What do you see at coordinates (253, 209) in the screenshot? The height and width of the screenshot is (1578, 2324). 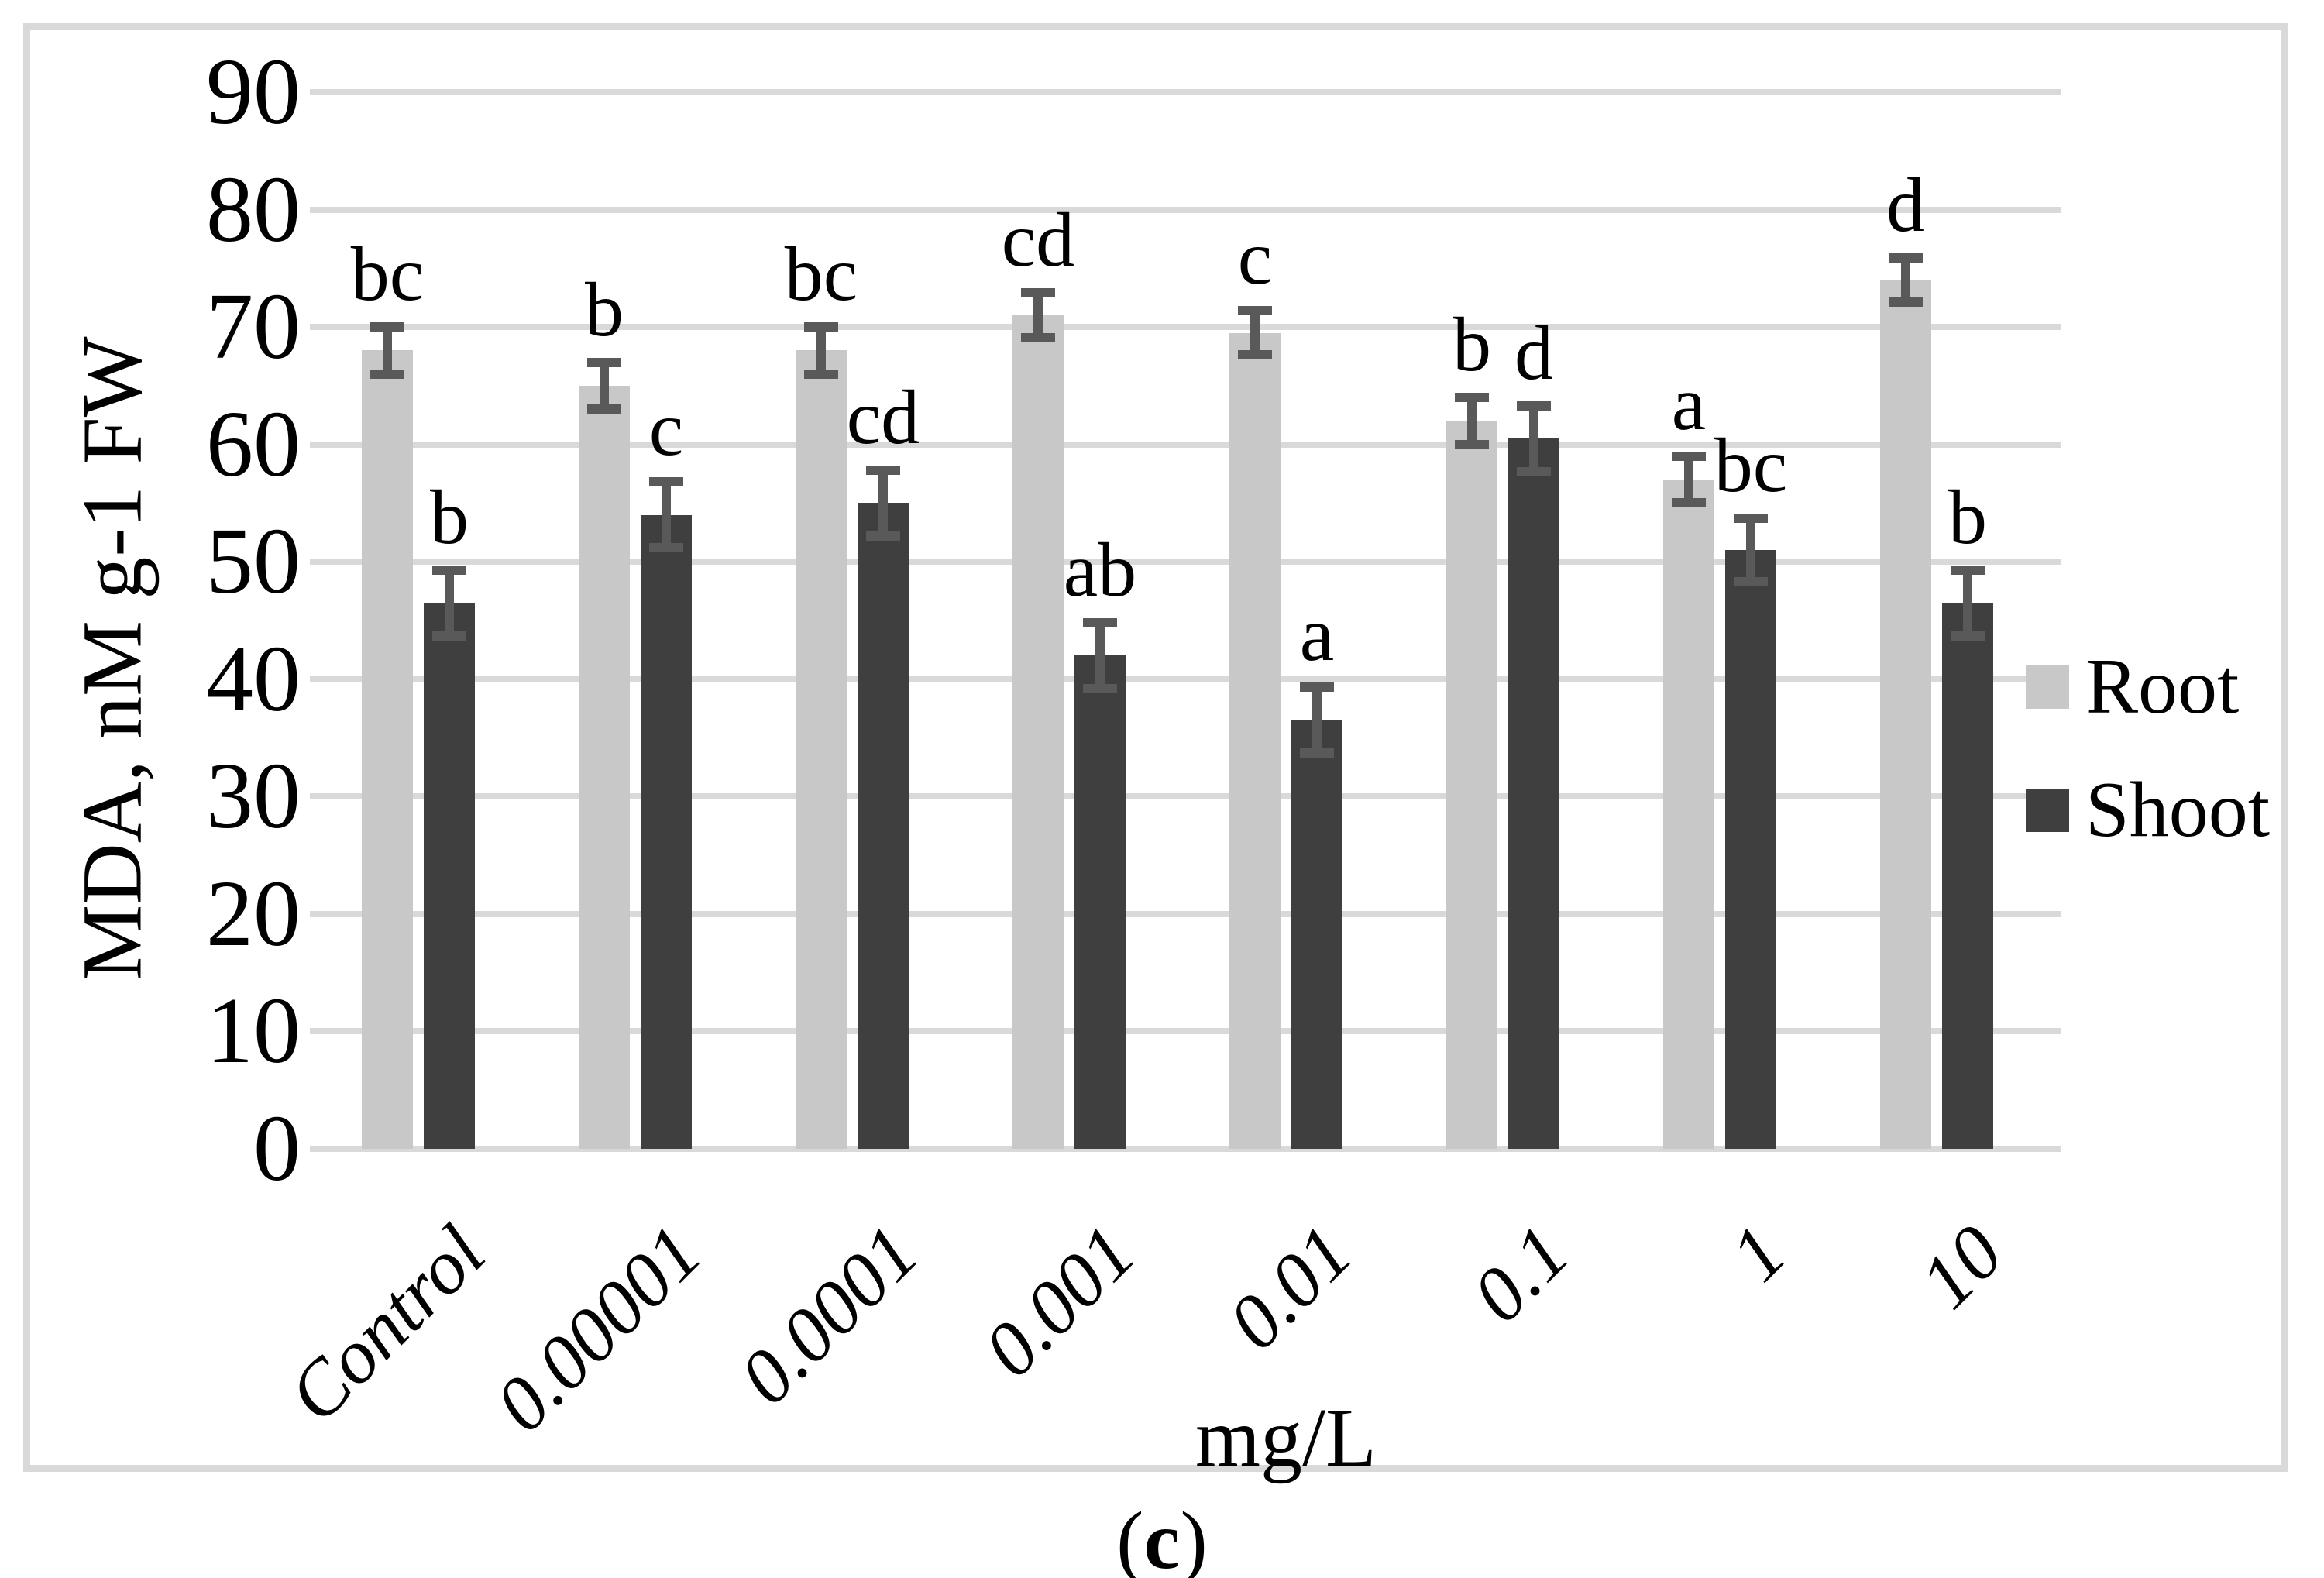 I see `y-tick-label-80: 80` at bounding box center [253, 209].